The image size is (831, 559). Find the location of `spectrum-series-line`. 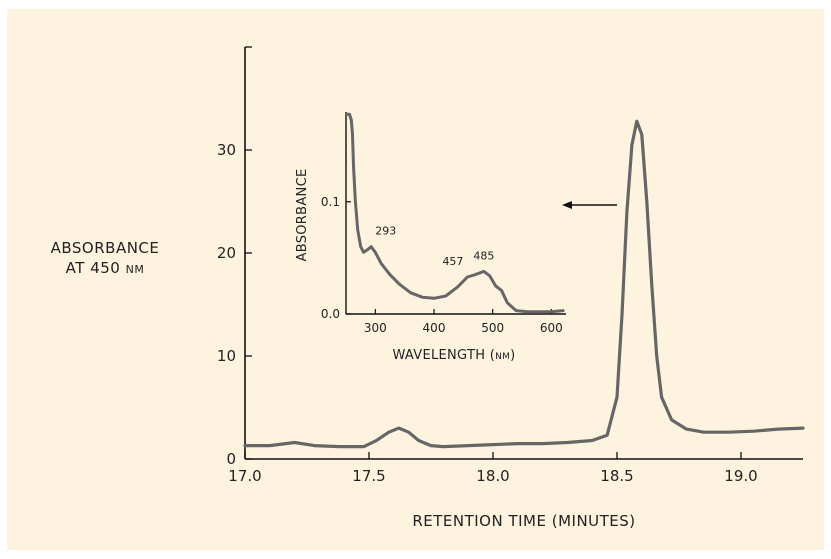

spectrum-series-line is located at coordinates (455, 213).